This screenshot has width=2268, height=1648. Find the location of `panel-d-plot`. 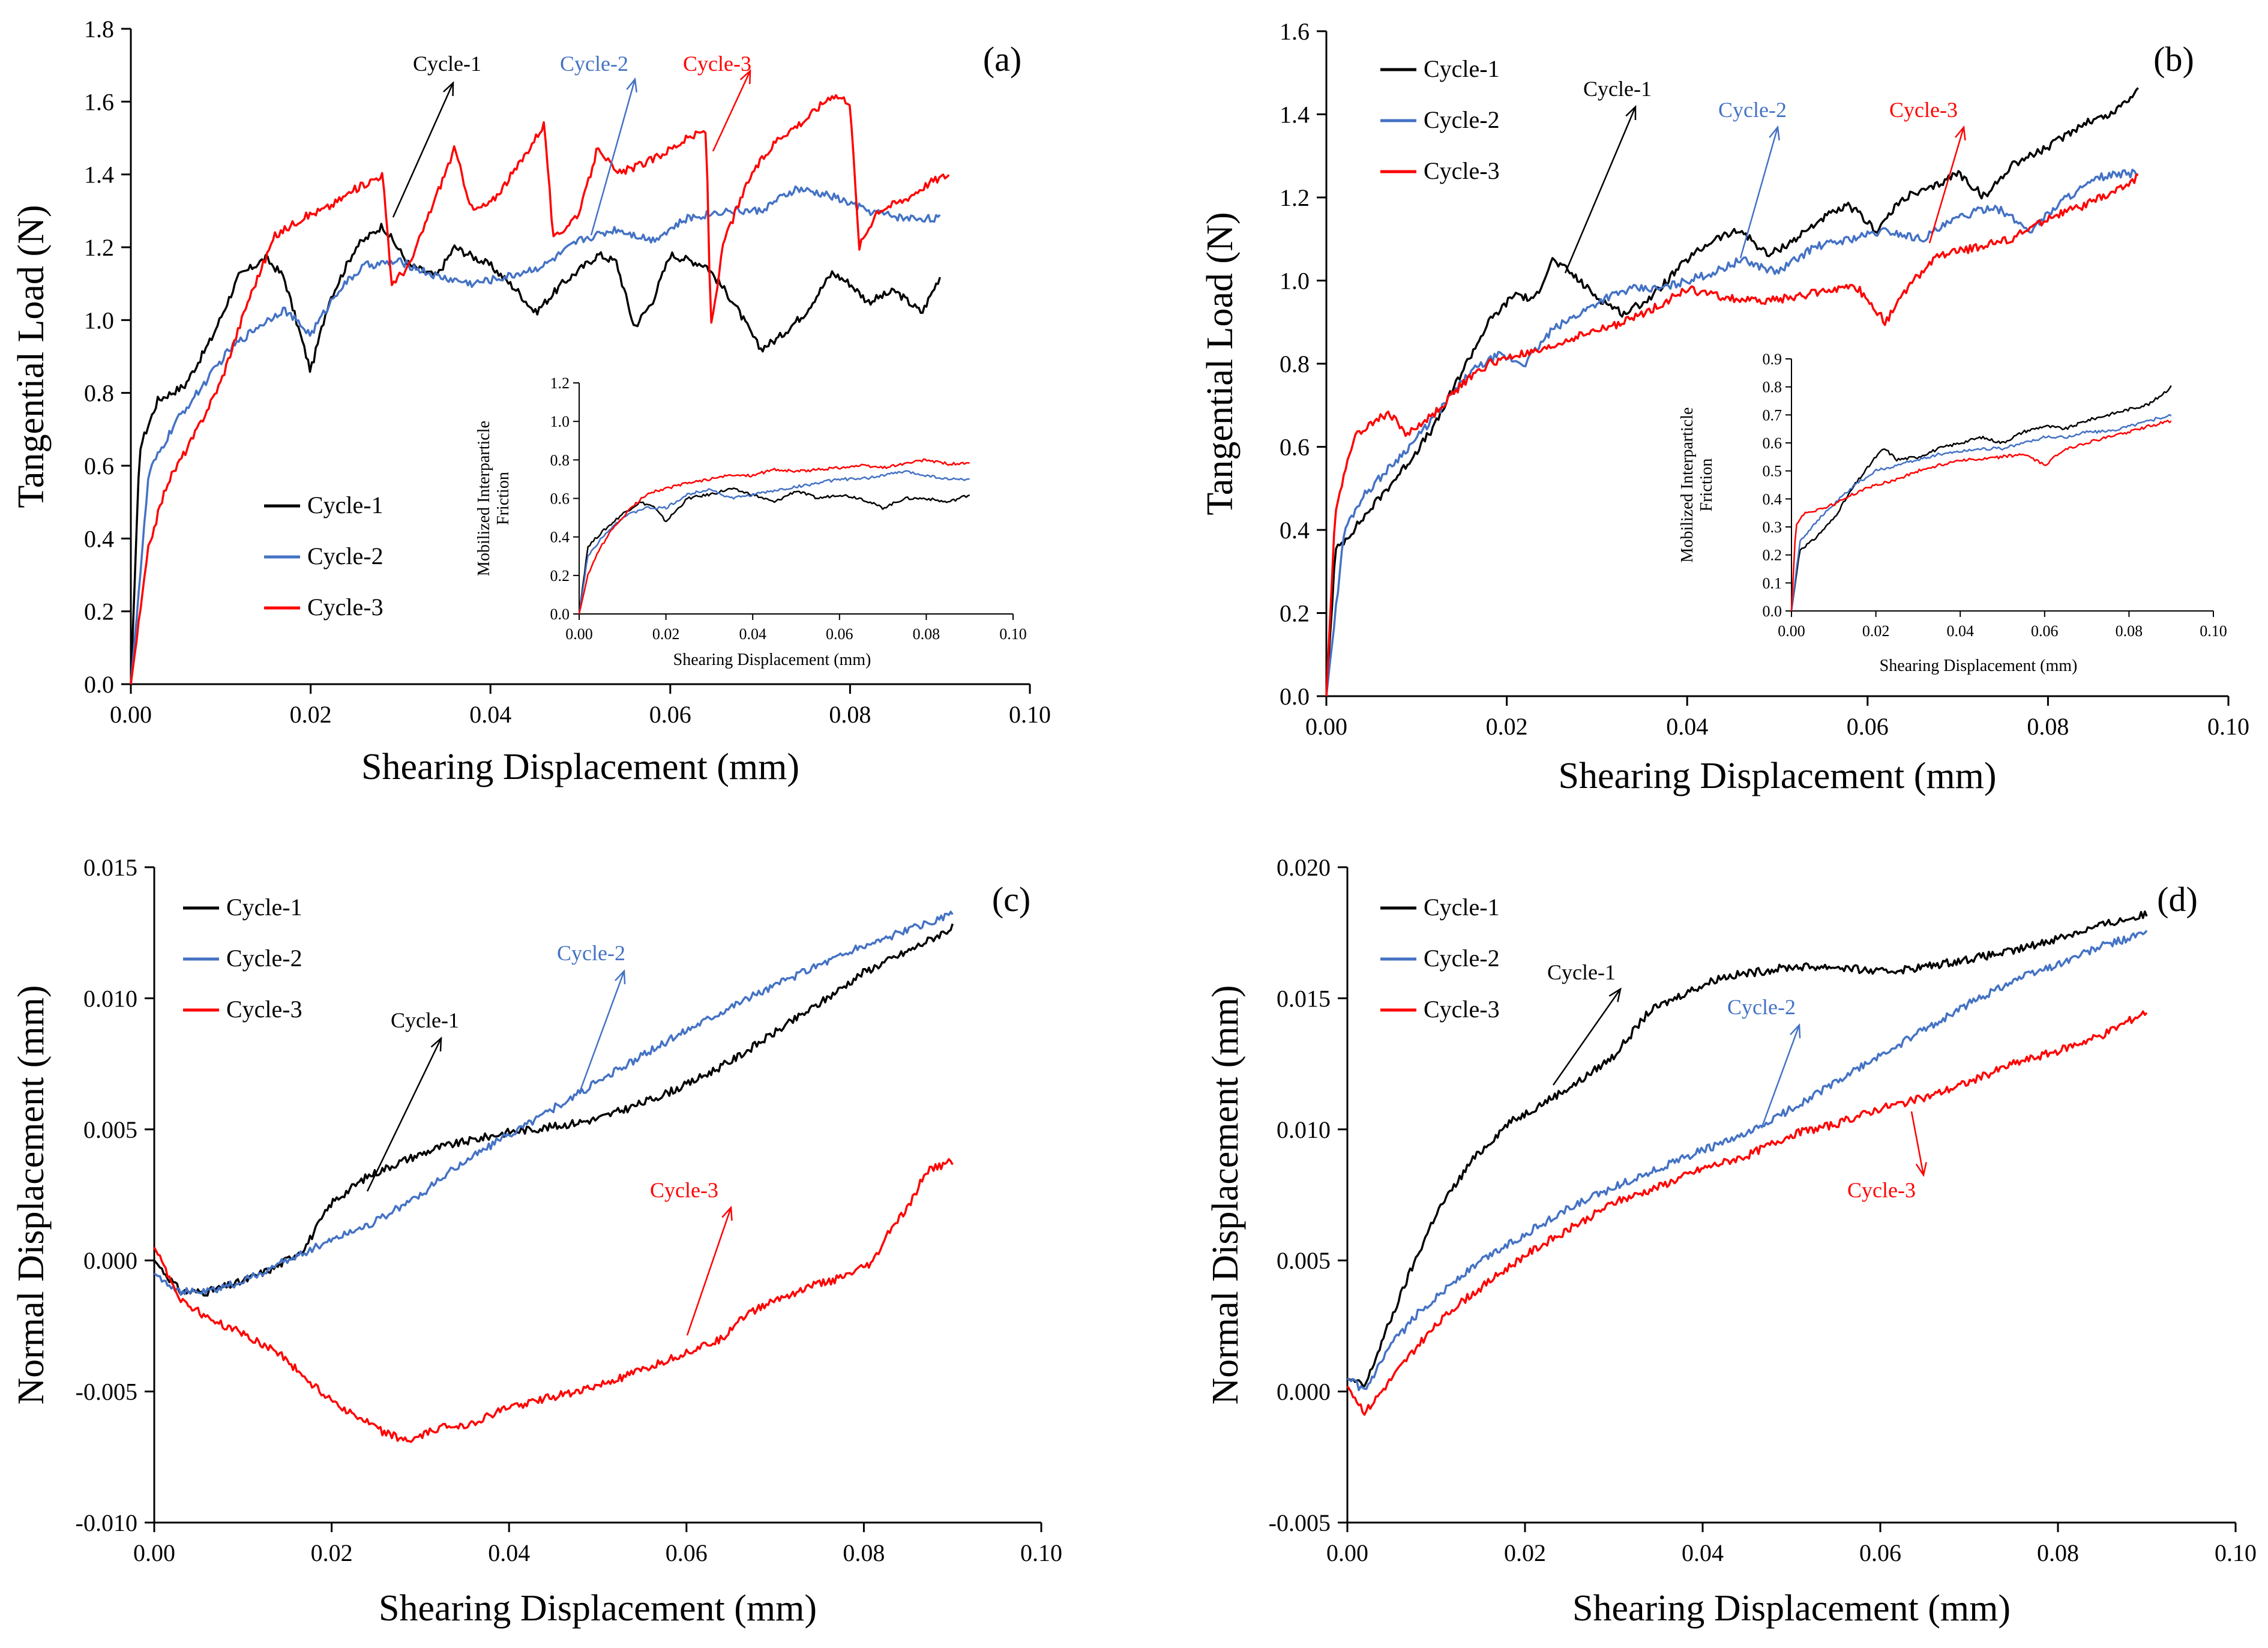

panel-d-plot is located at coordinates (1747, 1163).